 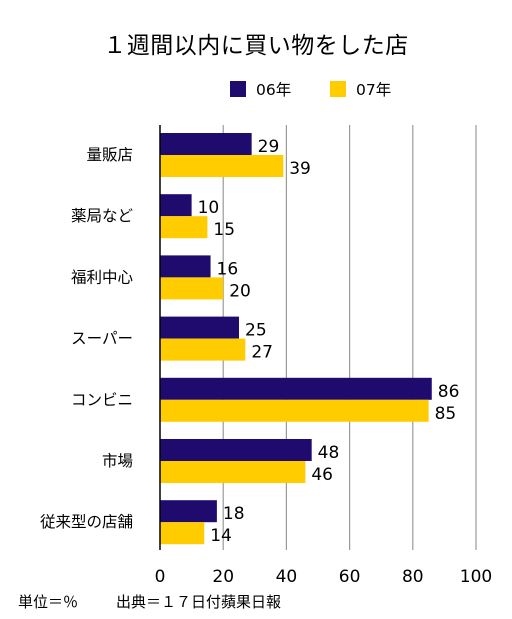 What do you see at coordinates (324, 577) in the screenshot?
I see `x-tick-labels: 0 20 40 60 80 100` at bounding box center [324, 577].